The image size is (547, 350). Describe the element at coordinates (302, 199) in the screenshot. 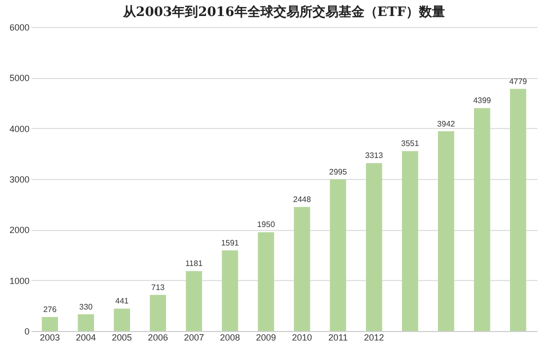

I see `data-label: 2448` at that location.